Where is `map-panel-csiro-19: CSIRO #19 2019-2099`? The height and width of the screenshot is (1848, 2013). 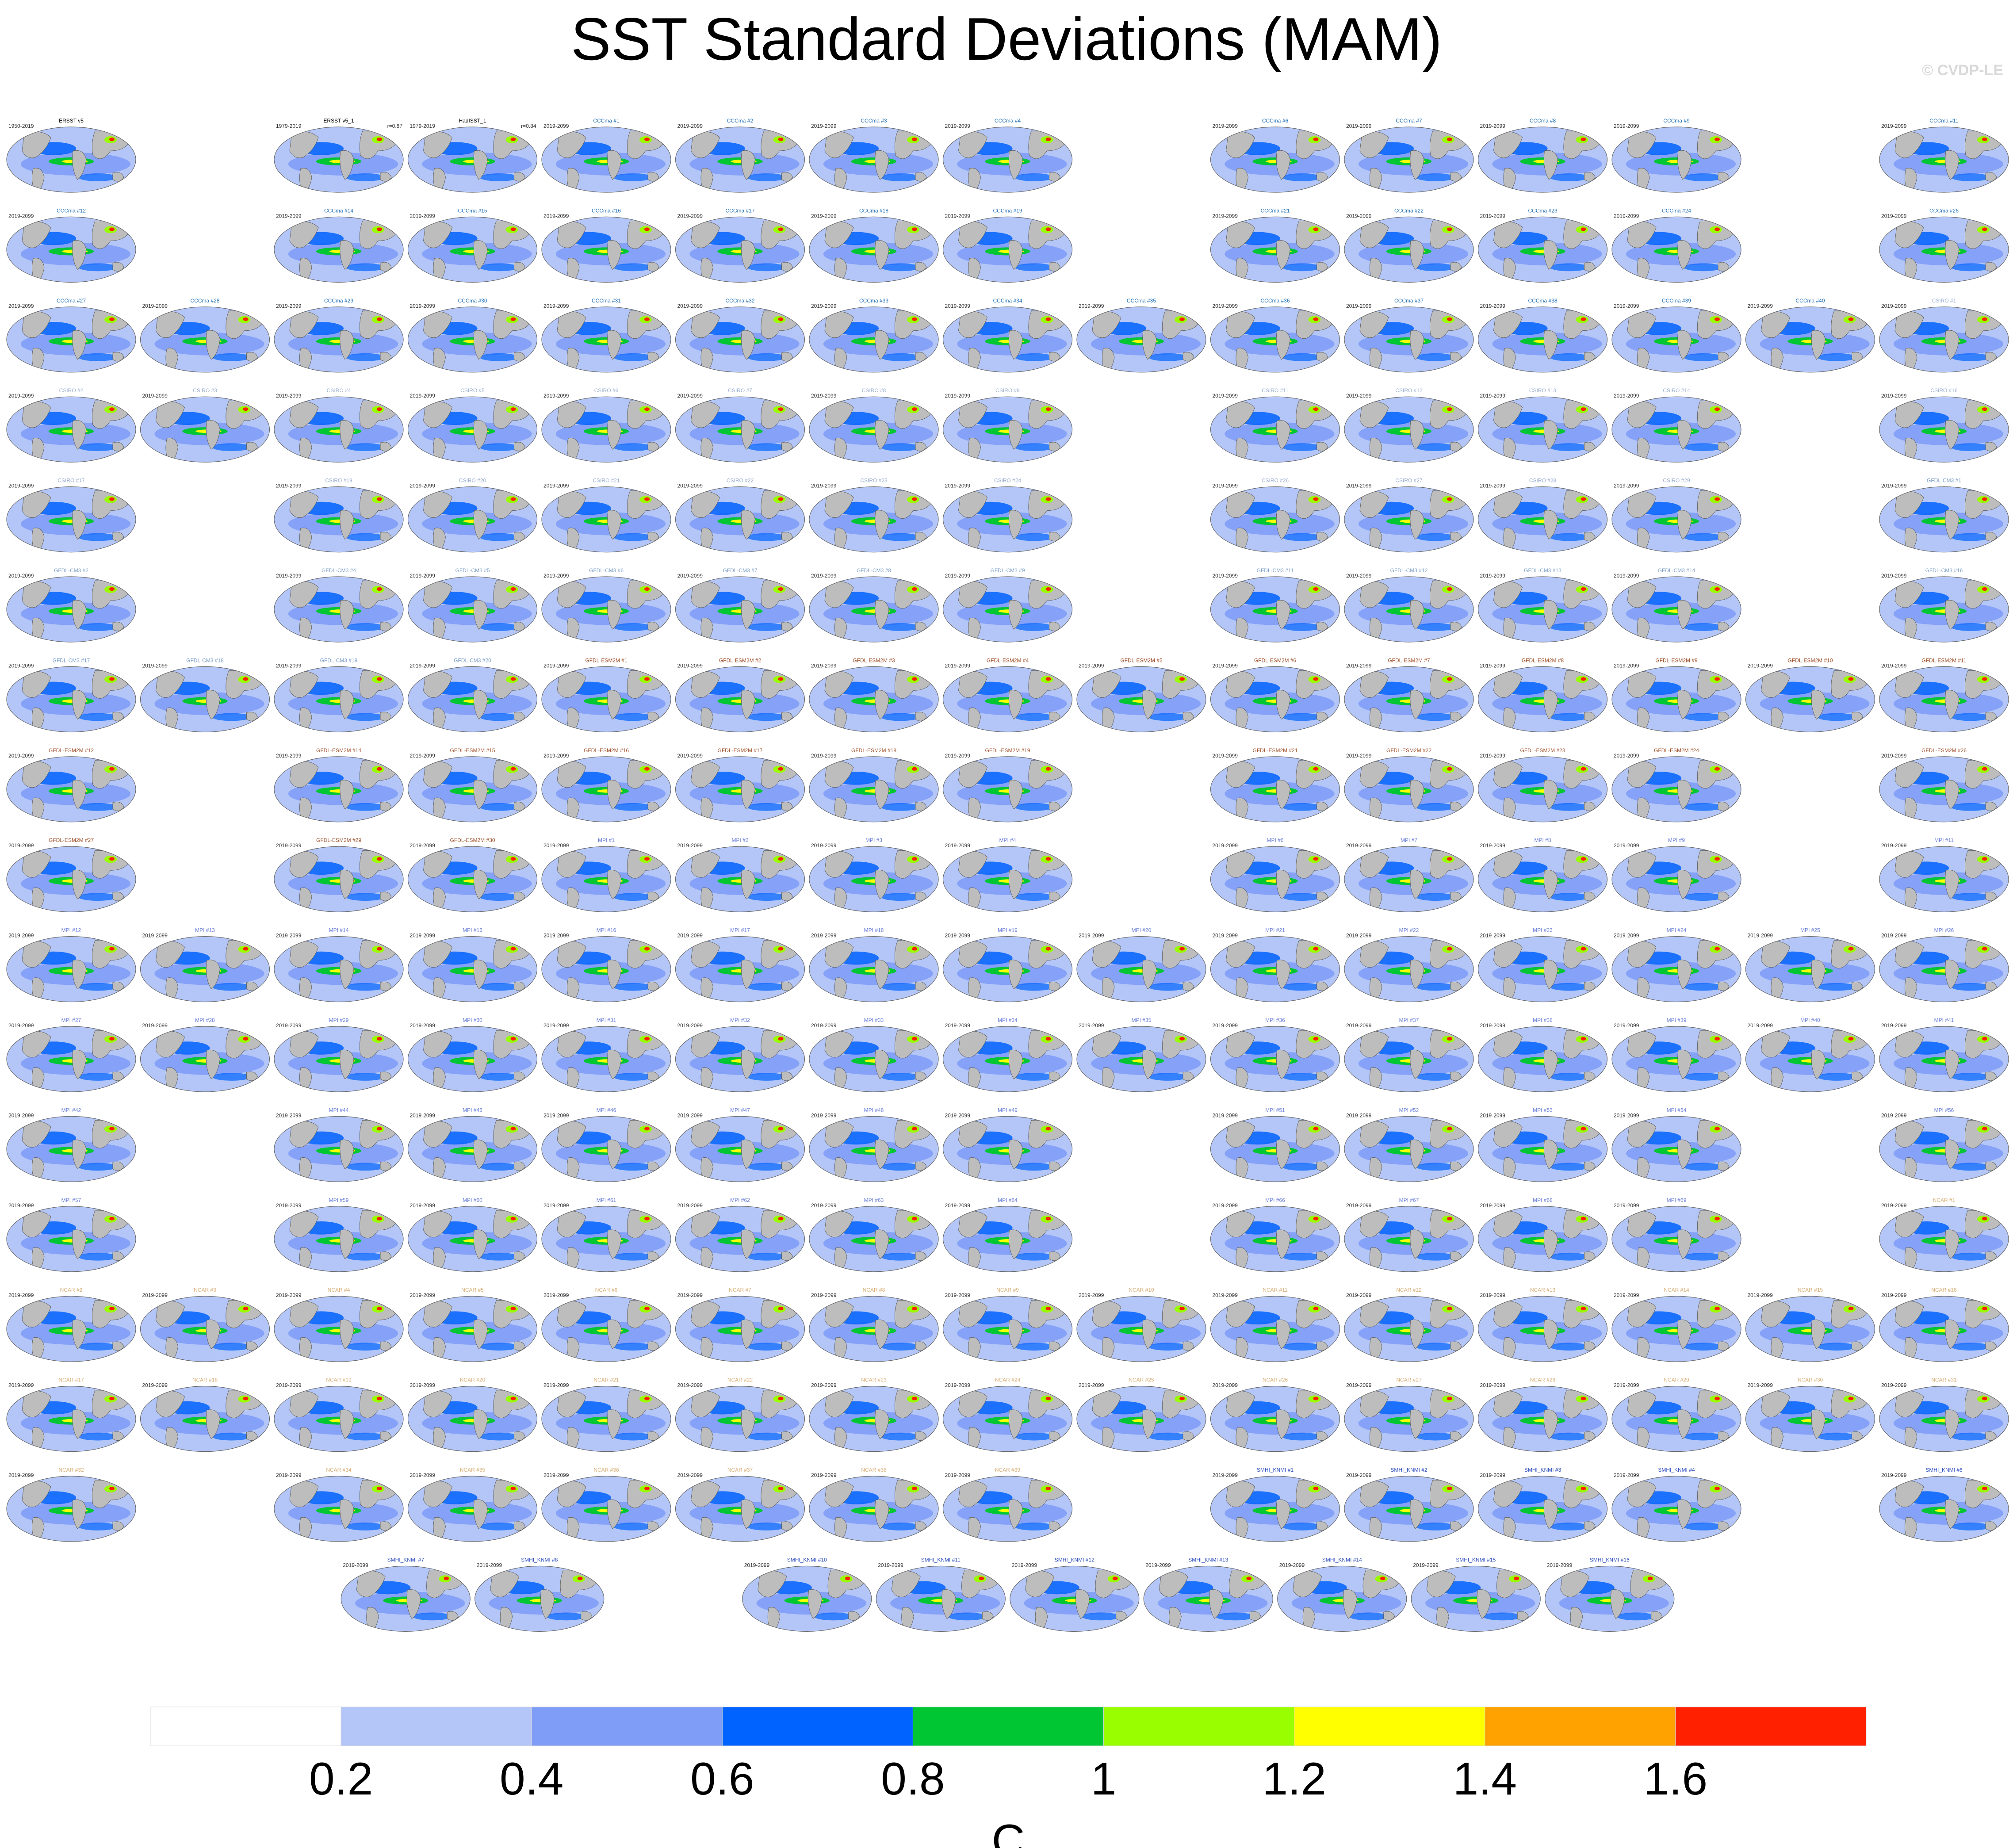
map-panel-csiro-19: CSIRO #19 2019-2099 is located at coordinates (339, 515).